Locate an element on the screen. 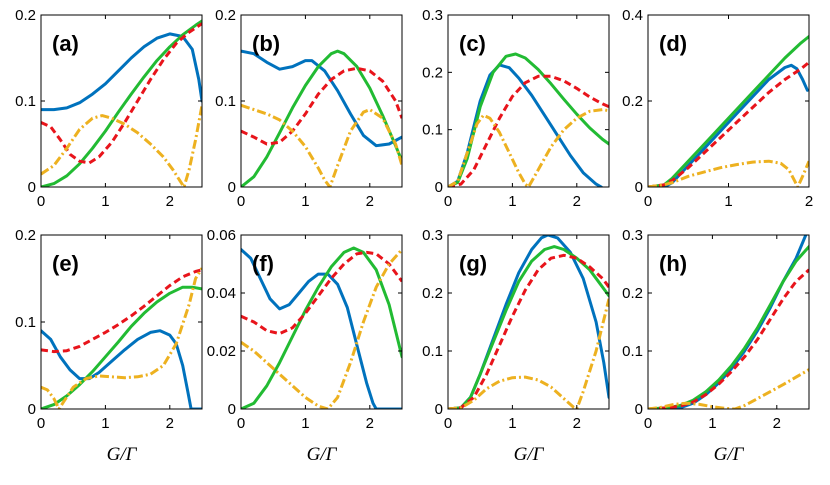  panel-label: (h) is located at coordinates (673, 263).